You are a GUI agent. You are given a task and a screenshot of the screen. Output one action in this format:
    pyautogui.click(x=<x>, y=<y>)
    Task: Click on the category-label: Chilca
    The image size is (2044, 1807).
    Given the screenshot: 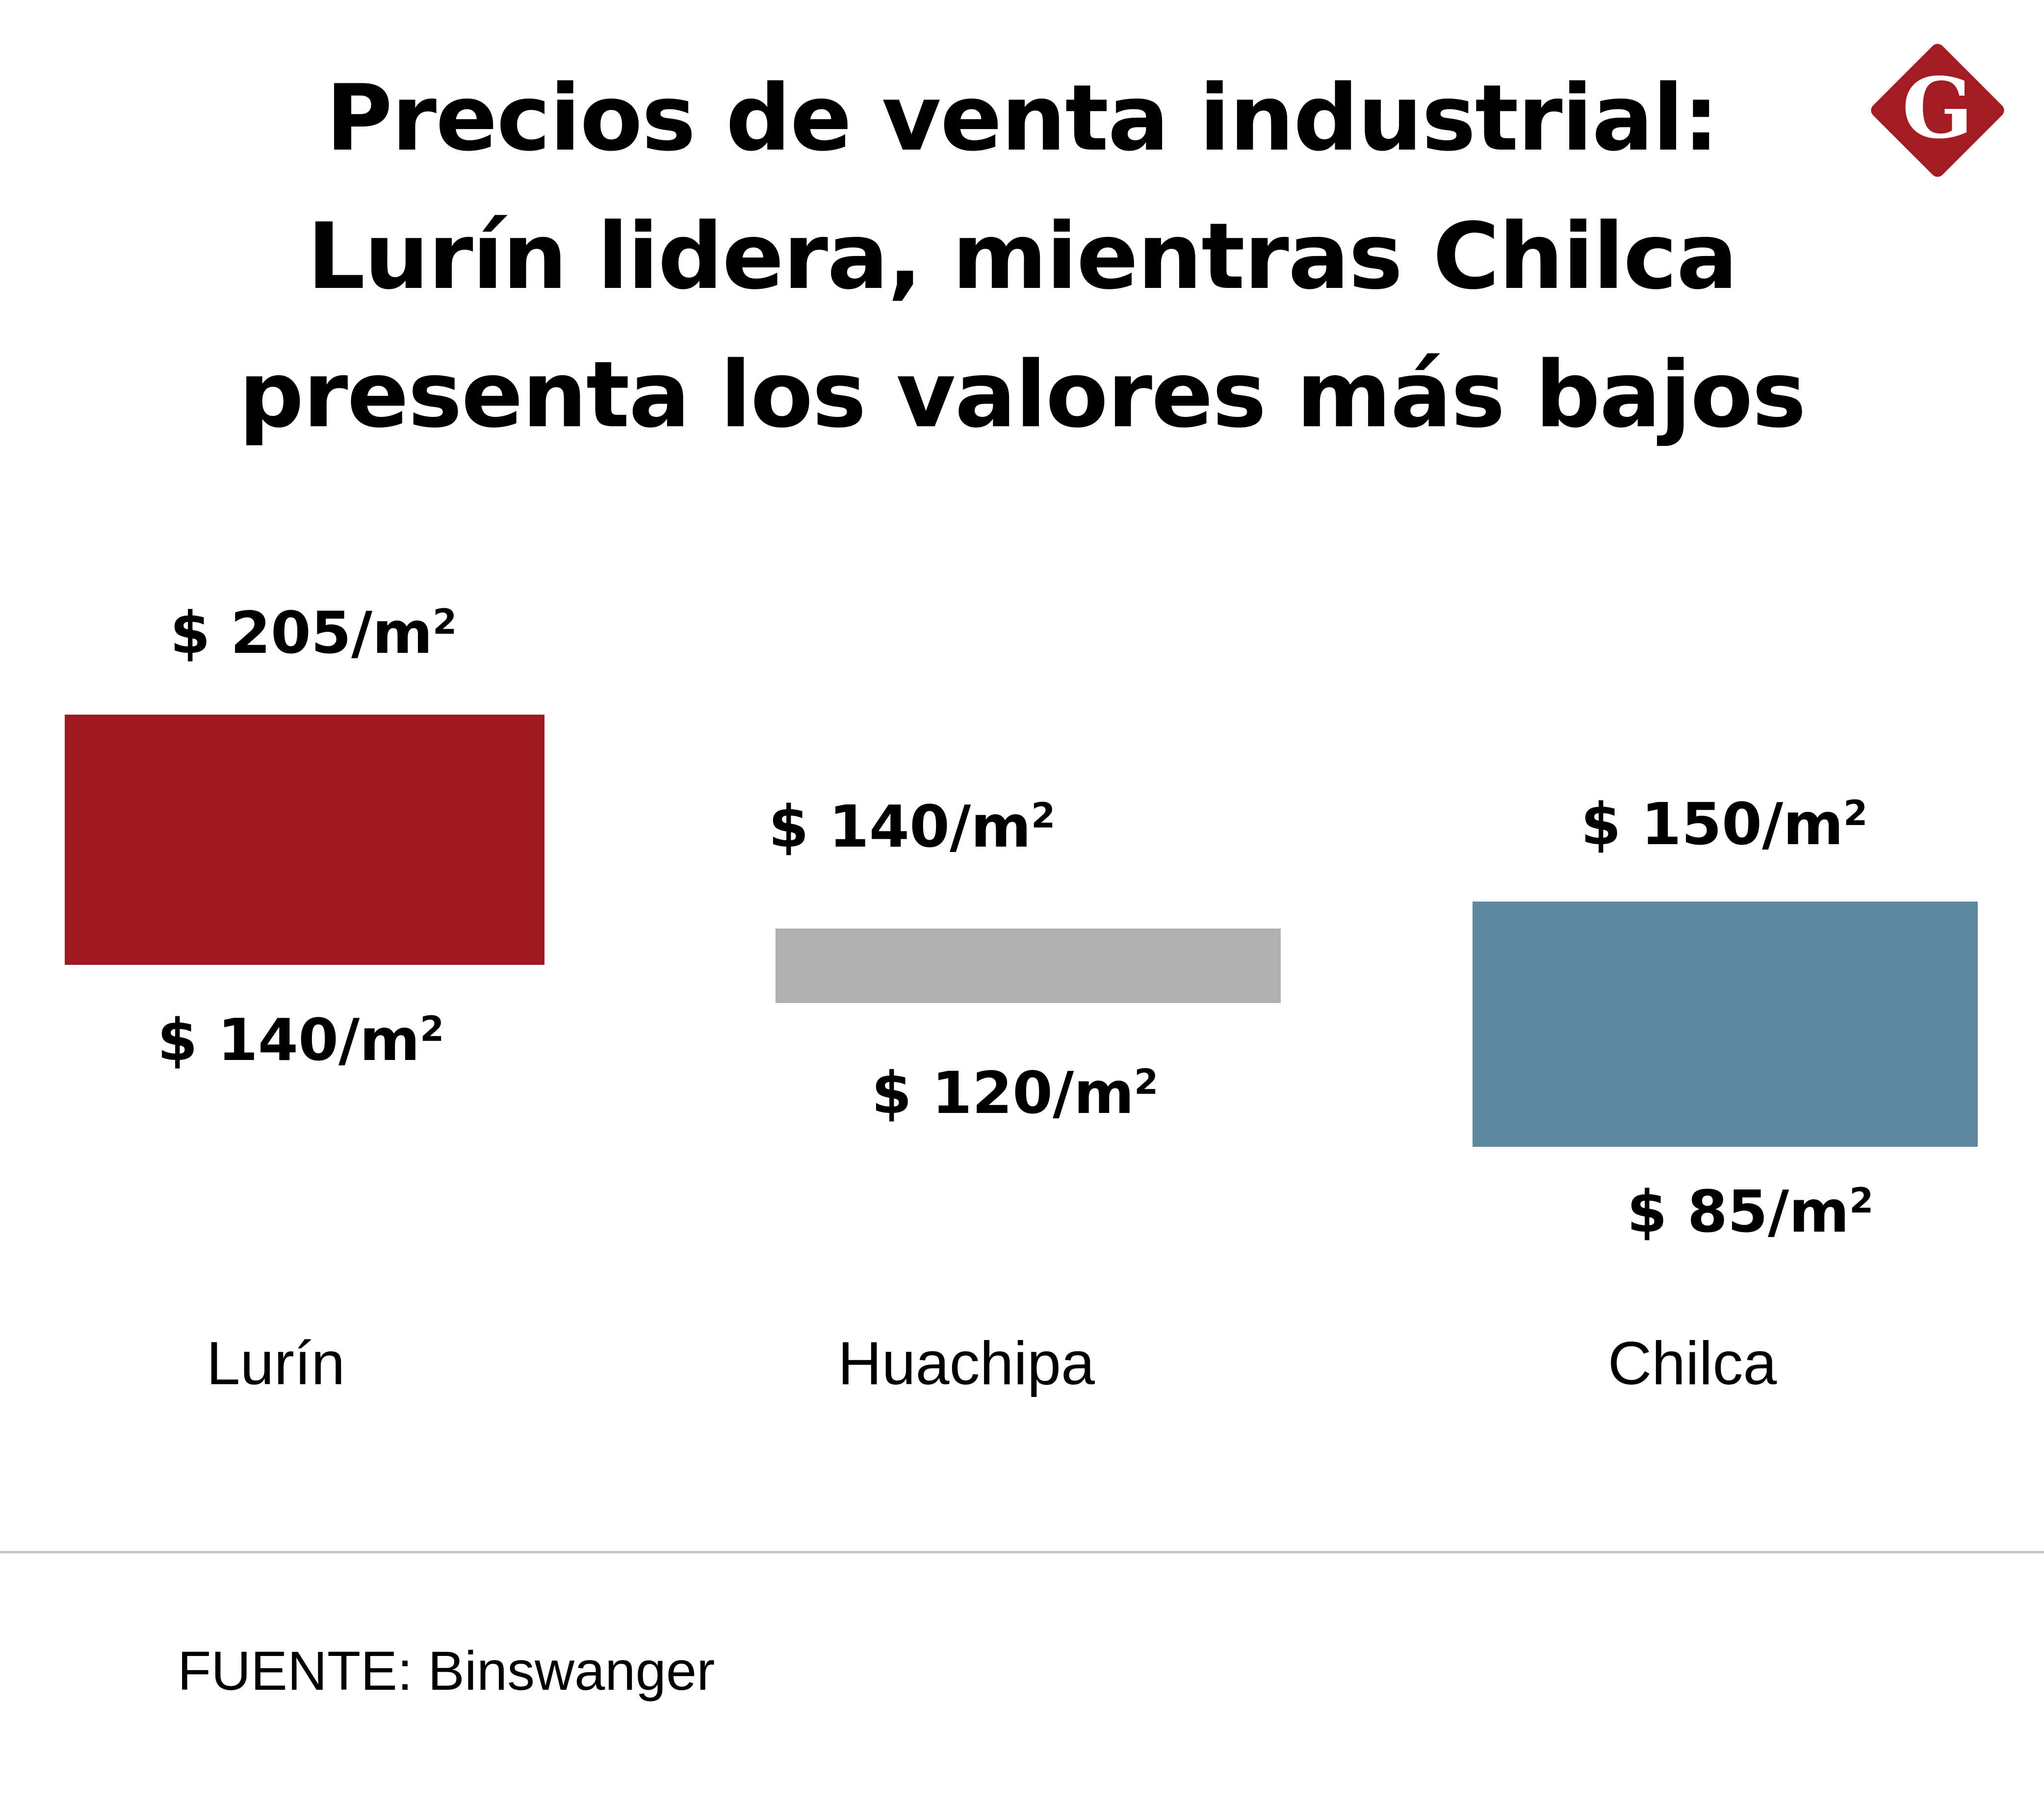 What is the action you would take?
    pyautogui.click(x=1692, y=1363)
    